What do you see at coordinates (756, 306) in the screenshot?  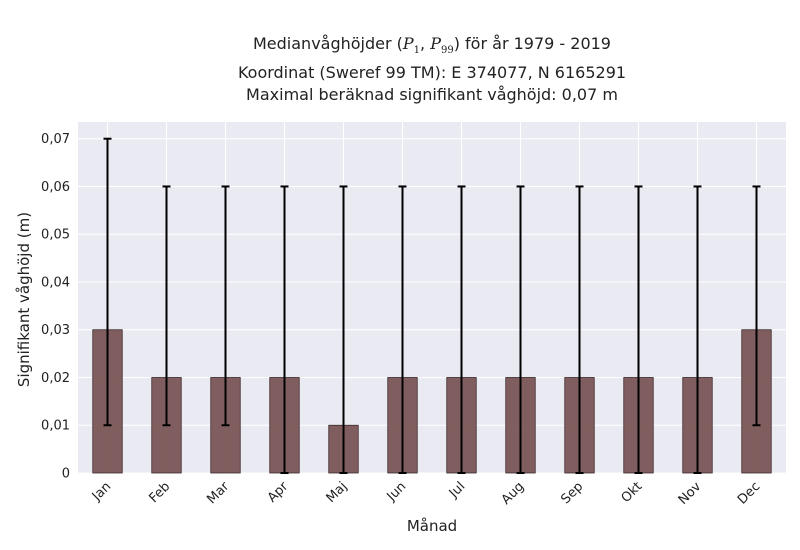 I see `error-bar-dec` at bounding box center [756, 306].